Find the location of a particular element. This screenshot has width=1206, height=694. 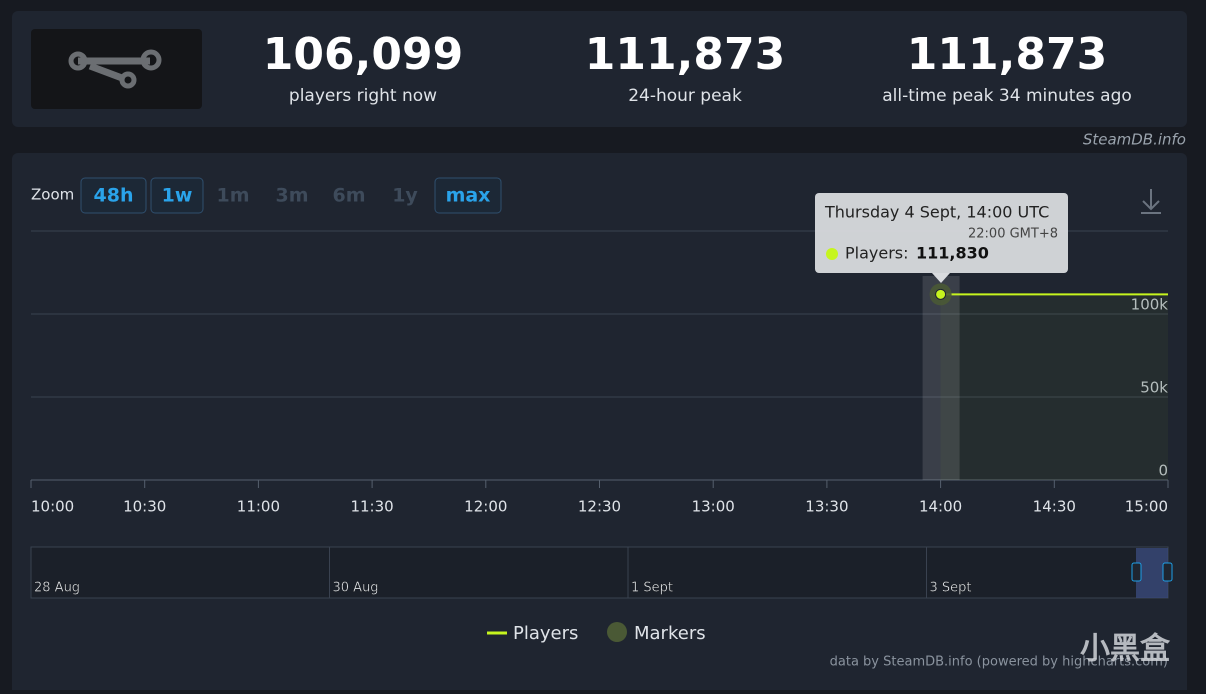

stat-label: players right now is located at coordinates (363, 96).